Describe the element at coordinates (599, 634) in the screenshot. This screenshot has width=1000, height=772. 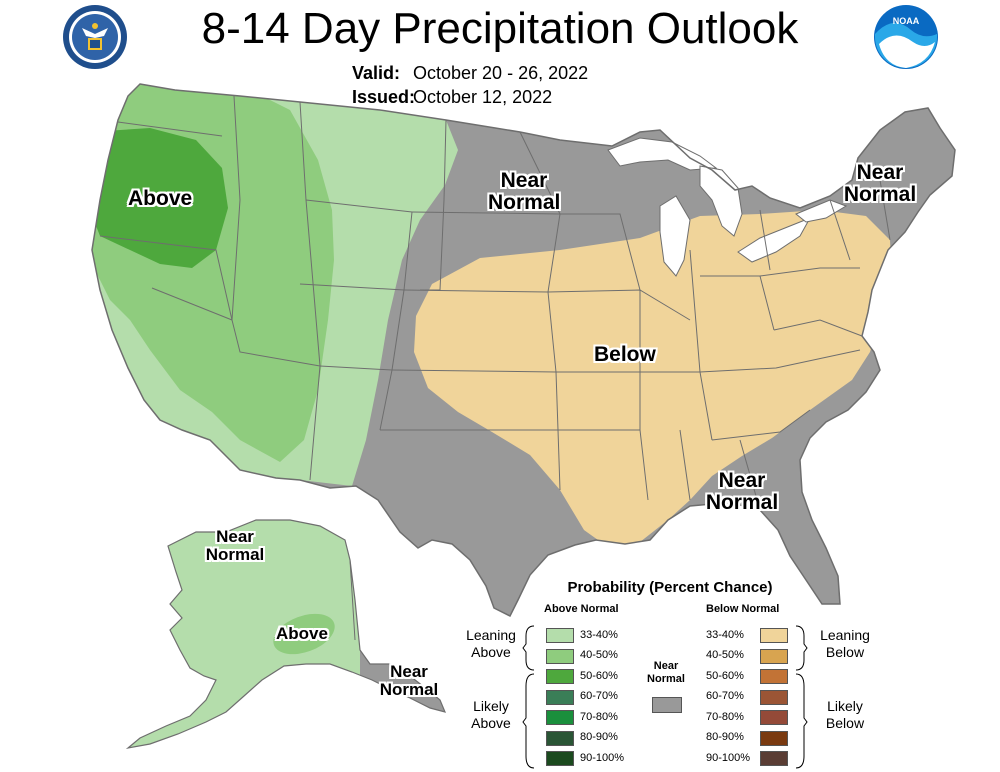
I see `legend-above-label-1: 33-40%` at that location.